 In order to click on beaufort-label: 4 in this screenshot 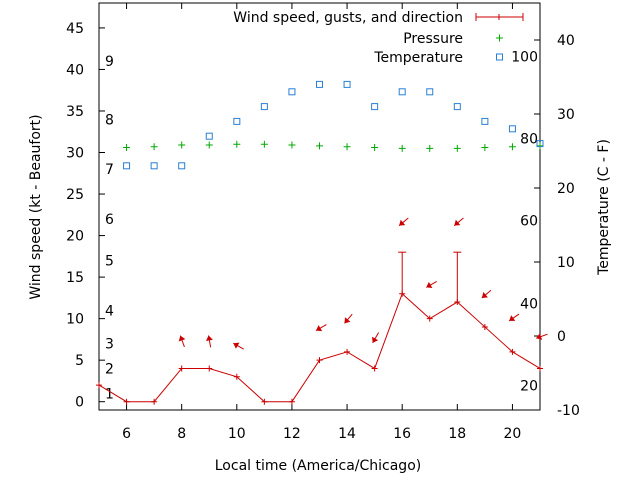, I will do `click(109, 311)`.